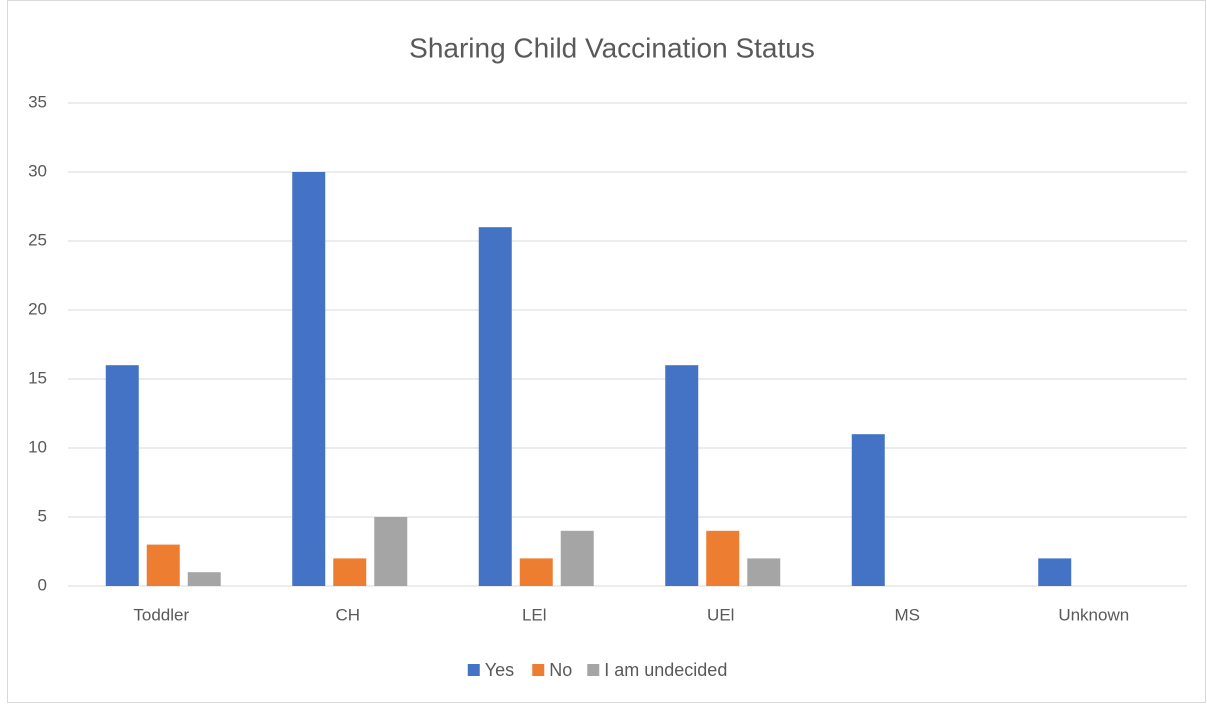 The image size is (1207, 704). What do you see at coordinates (499, 670) in the screenshot?
I see `legend-label: Yes` at bounding box center [499, 670].